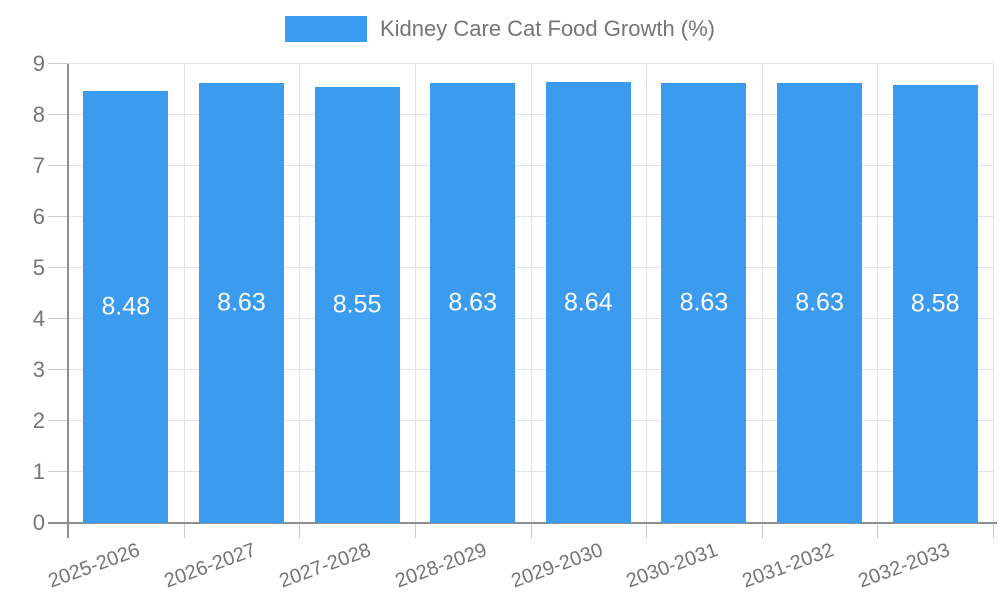 This screenshot has width=1000, height=600. What do you see at coordinates (38, 63) in the screenshot?
I see `y-tick-label: 9` at bounding box center [38, 63].